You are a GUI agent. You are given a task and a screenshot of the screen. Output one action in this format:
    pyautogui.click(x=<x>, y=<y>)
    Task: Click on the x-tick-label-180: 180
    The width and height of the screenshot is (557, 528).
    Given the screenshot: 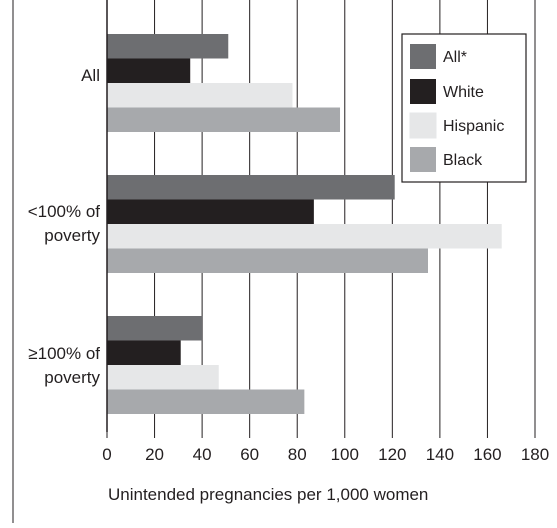 What is the action you would take?
    pyautogui.click(x=535, y=454)
    